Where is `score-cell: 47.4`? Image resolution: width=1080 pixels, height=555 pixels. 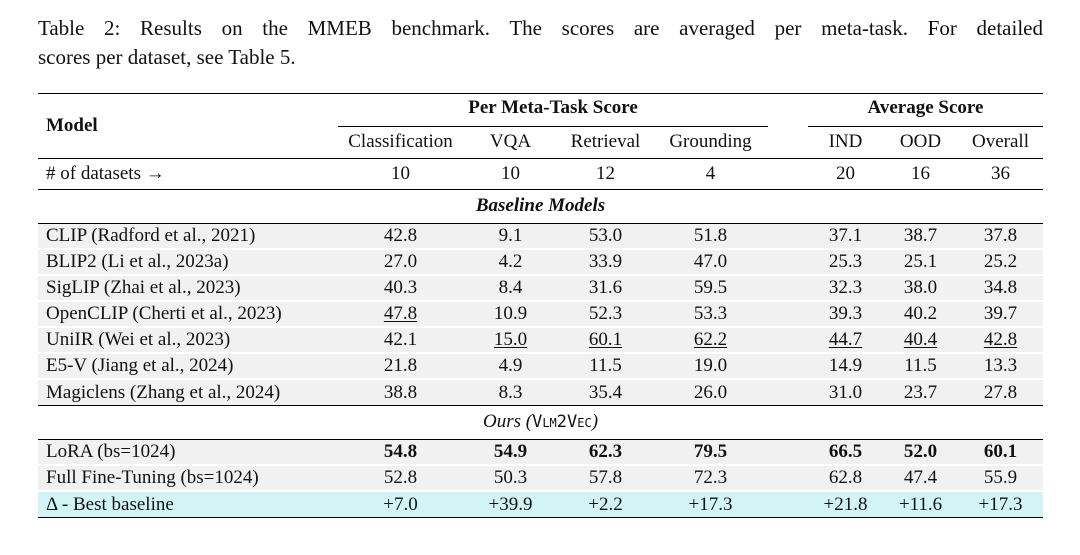 score-cell: 47.4 is located at coordinates (920, 479).